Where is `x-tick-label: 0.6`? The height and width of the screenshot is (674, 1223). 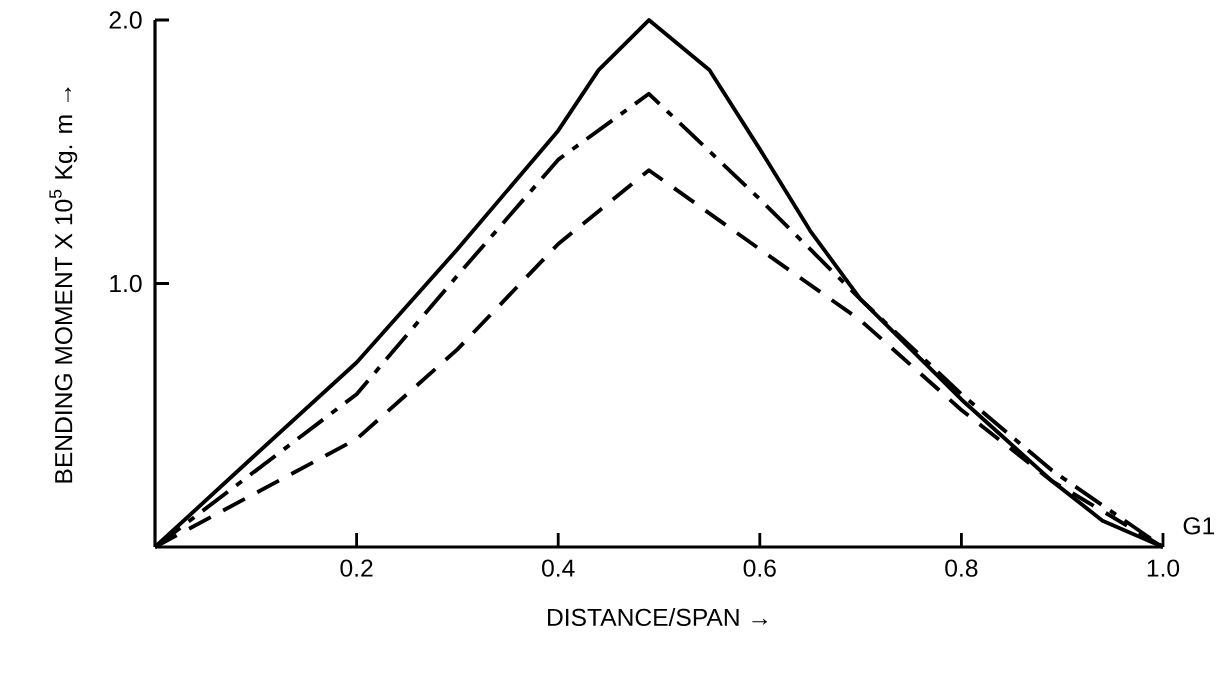 x-tick-label: 0.6 is located at coordinates (759, 568).